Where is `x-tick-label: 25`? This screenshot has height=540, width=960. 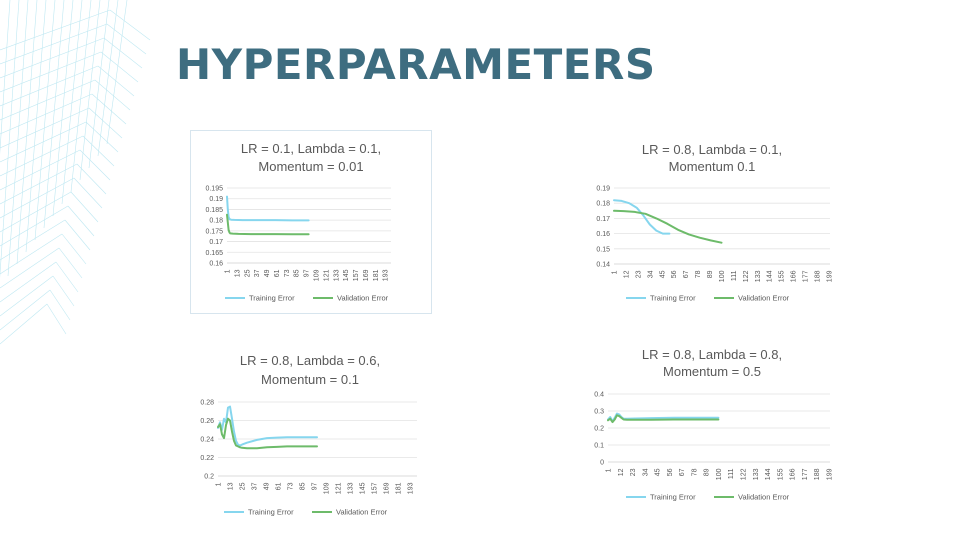 x-tick-label: 25 is located at coordinates (243, 486).